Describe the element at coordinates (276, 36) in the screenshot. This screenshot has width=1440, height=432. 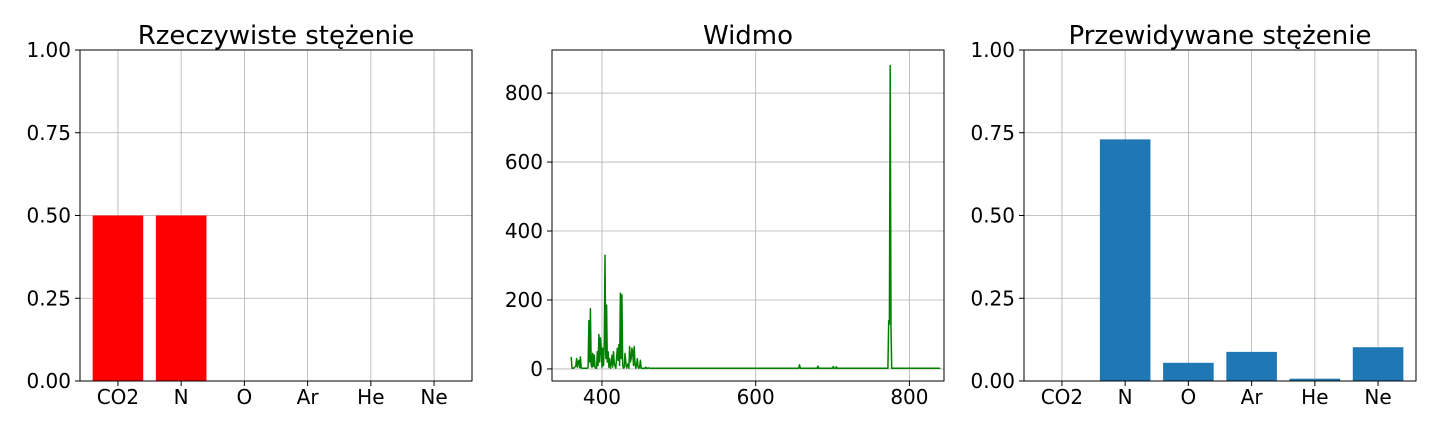
I see `chart-title: Rzeczywiste stężenie` at that location.